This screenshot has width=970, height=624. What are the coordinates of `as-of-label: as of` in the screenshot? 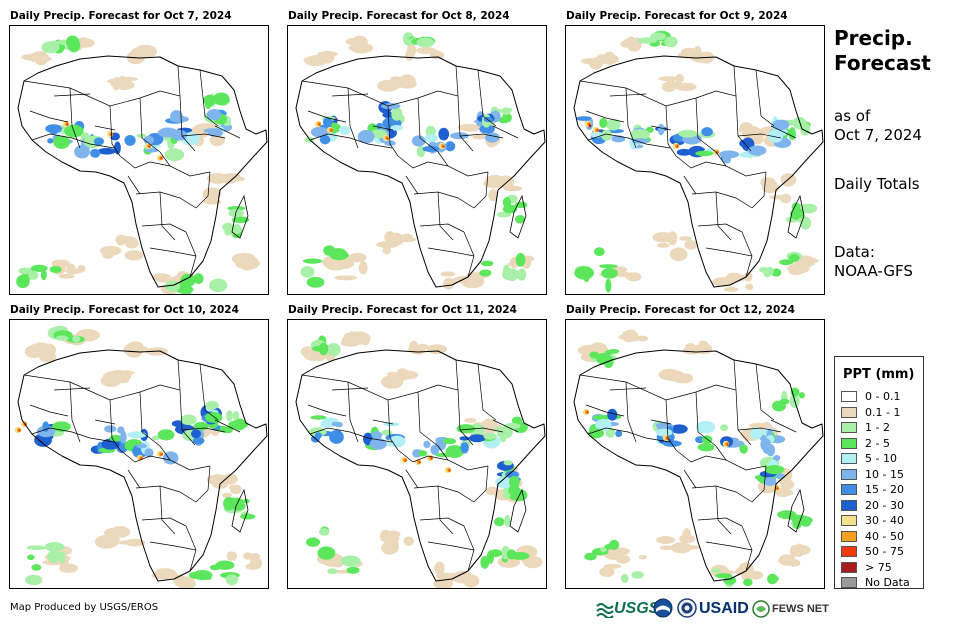 It's located at (852, 116).